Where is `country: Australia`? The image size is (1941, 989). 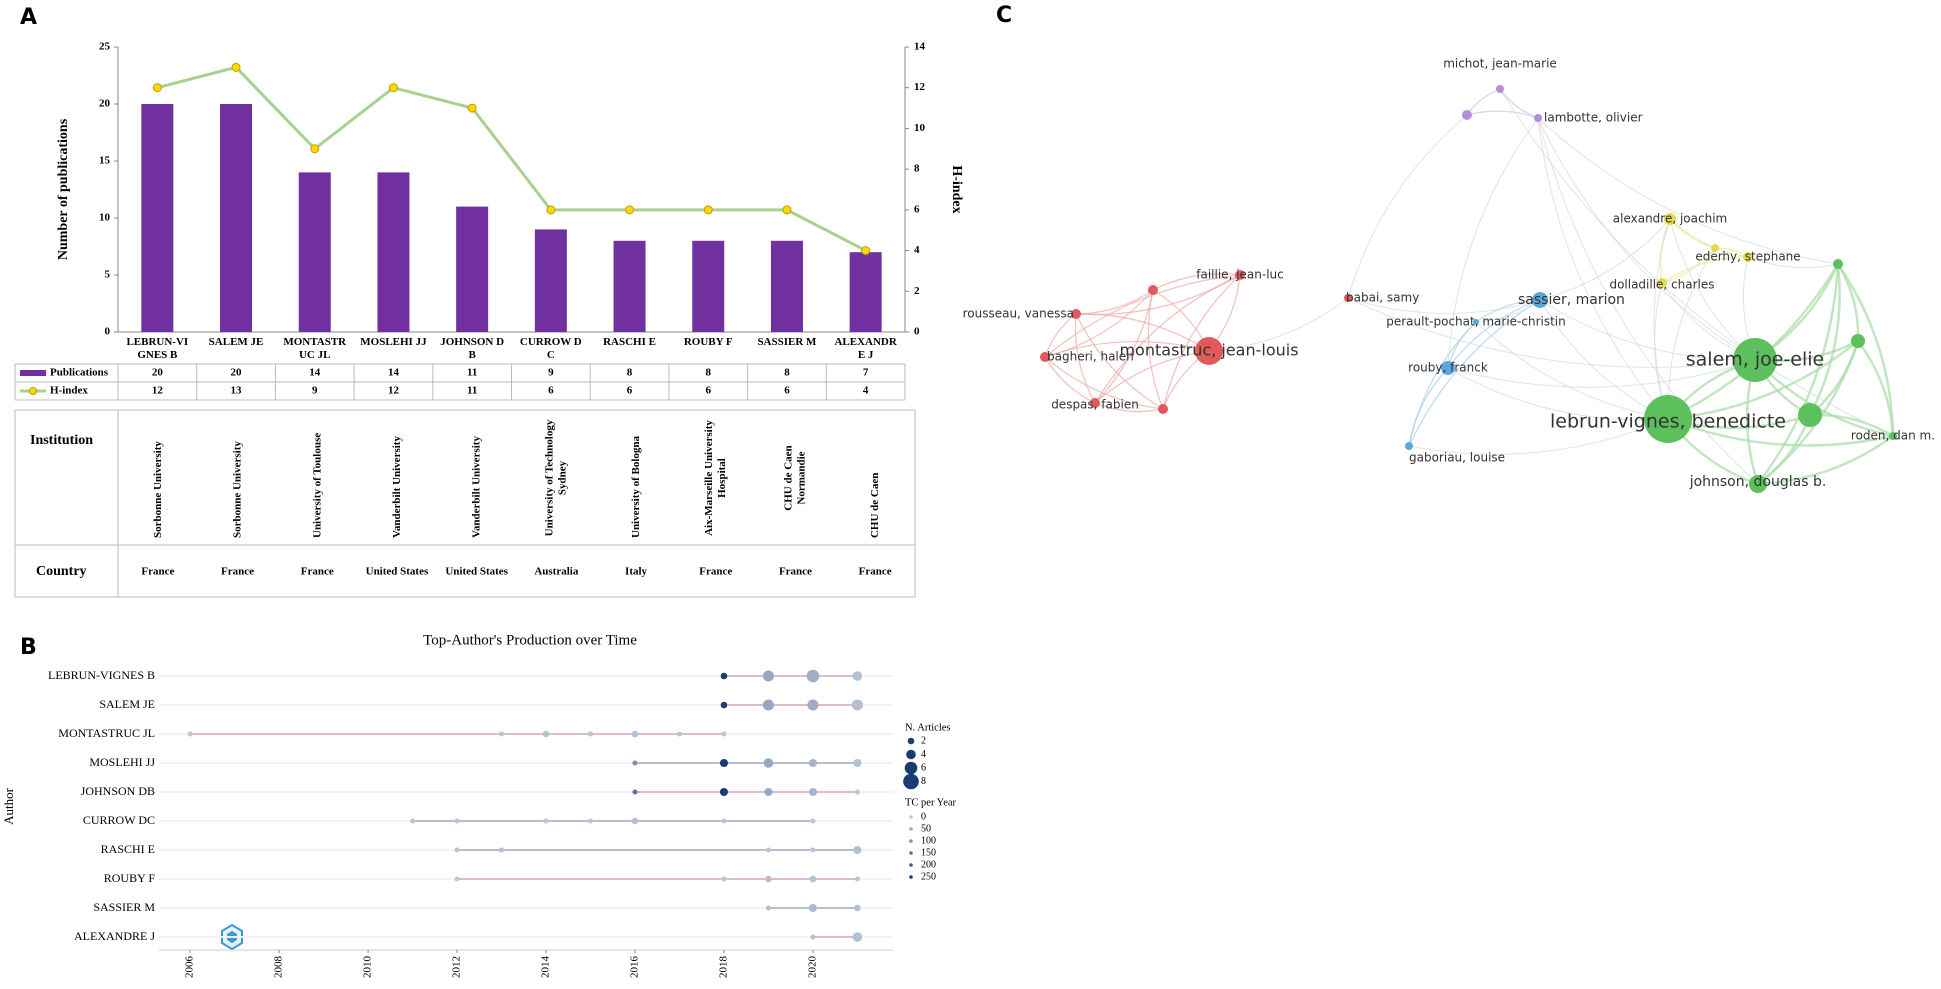 country: Australia is located at coordinates (556, 572).